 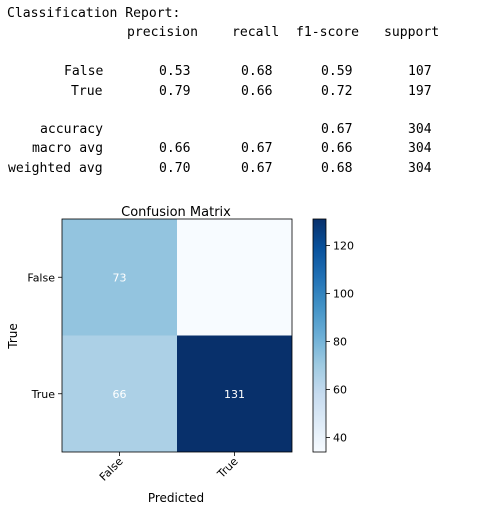 I want to click on cell-value-label: 73, so click(x=120, y=277).